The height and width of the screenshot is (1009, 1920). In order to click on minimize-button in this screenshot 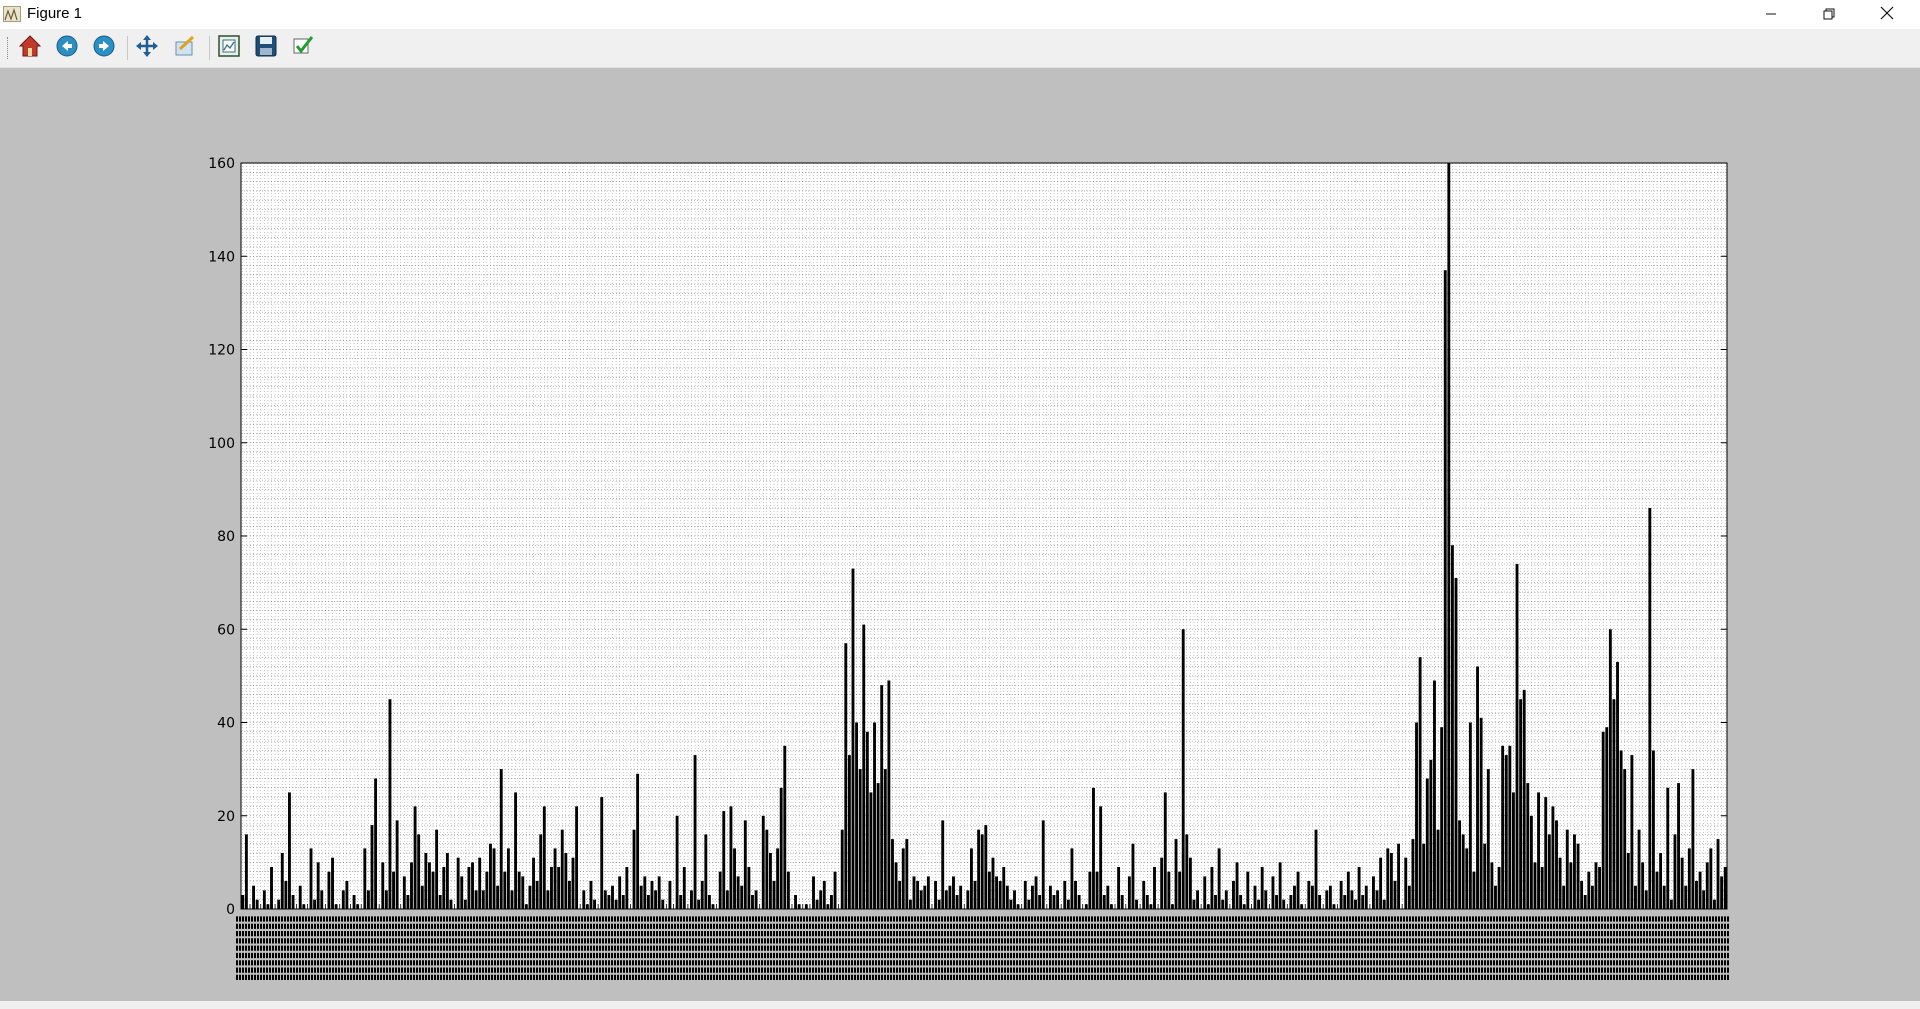, I will do `click(1771, 14)`.